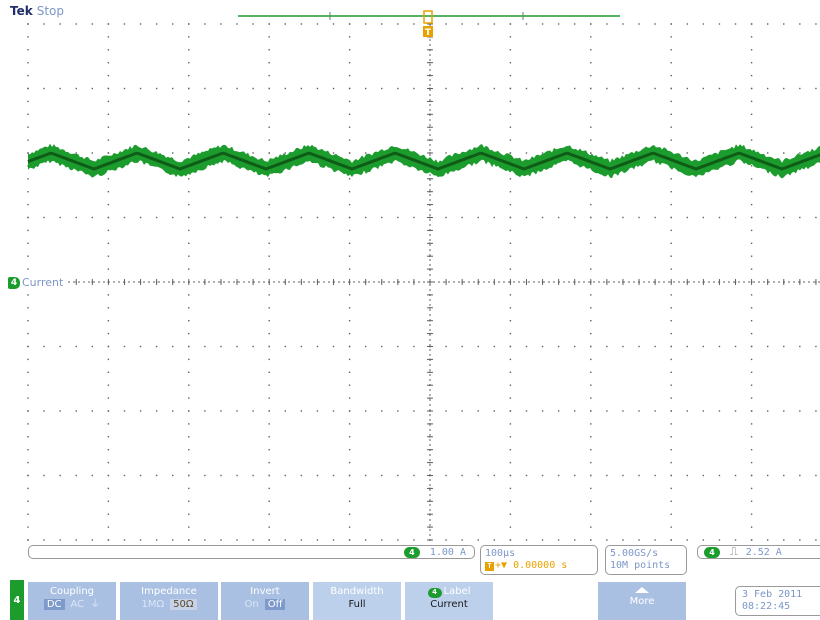 The height and width of the screenshot is (620, 820). Describe the element at coordinates (489, 566) in the screenshot. I see `trigger-badge-icon: T` at that location.